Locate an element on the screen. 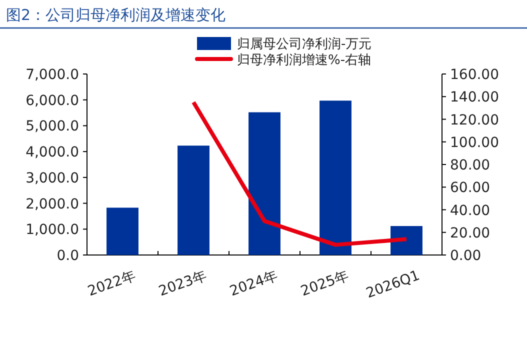  y-tick-label: 3,000.0 is located at coordinates (52, 178).